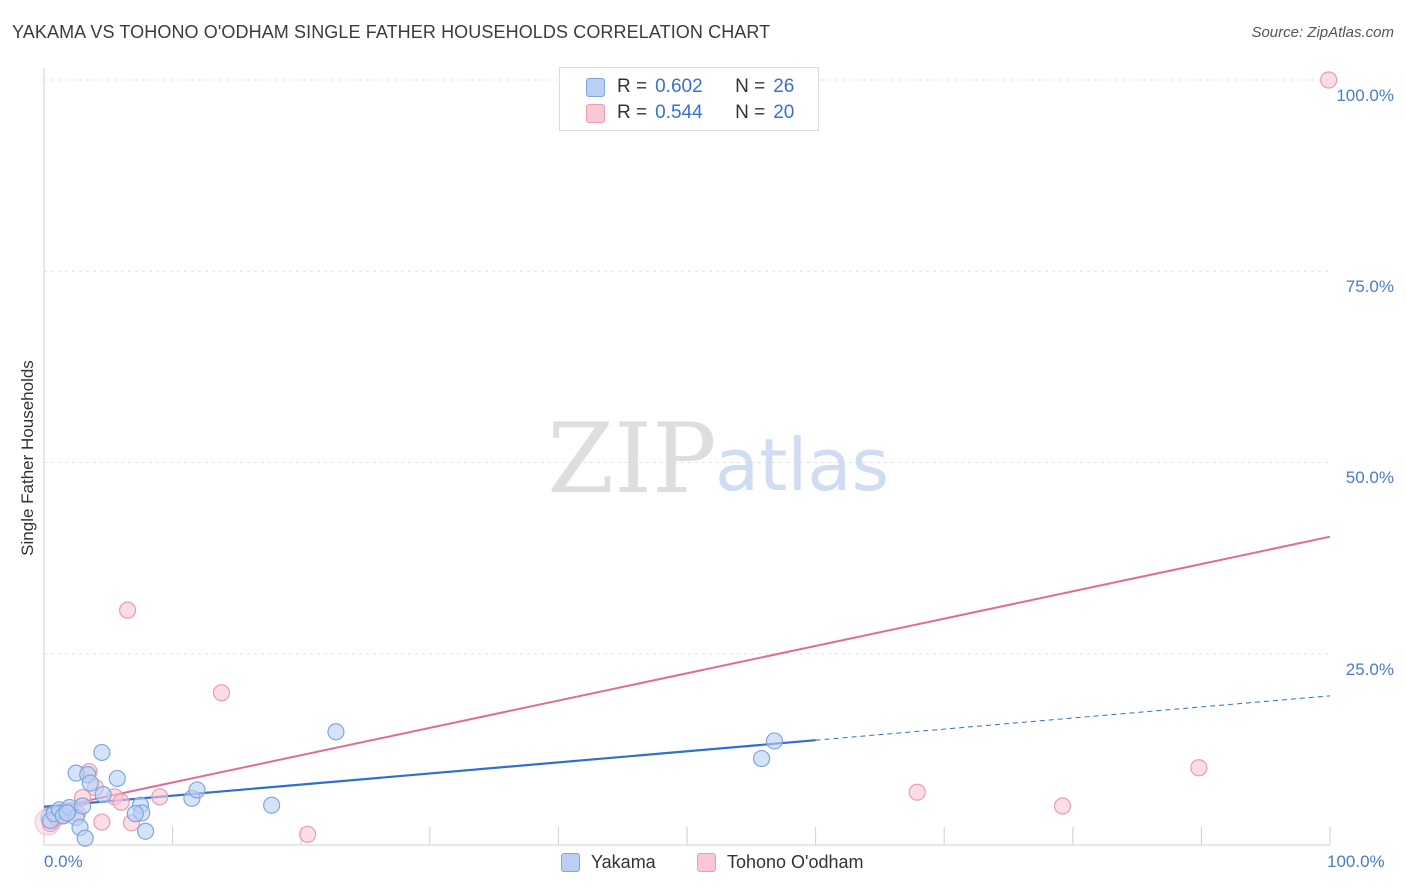 The width and height of the screenshot is (1406, 892). I want to click on legend-swatch-yakama, so click(595, 87).